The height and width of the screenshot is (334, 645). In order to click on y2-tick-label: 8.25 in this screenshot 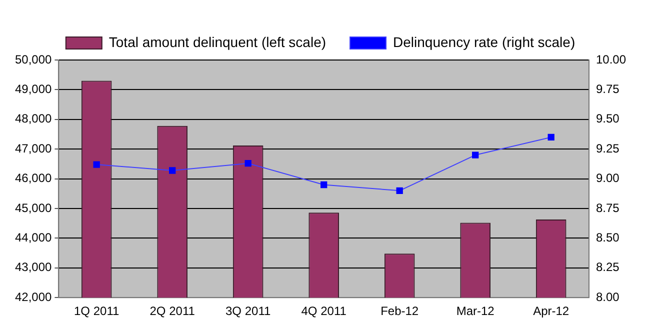, I will do `click(608, 267)`.